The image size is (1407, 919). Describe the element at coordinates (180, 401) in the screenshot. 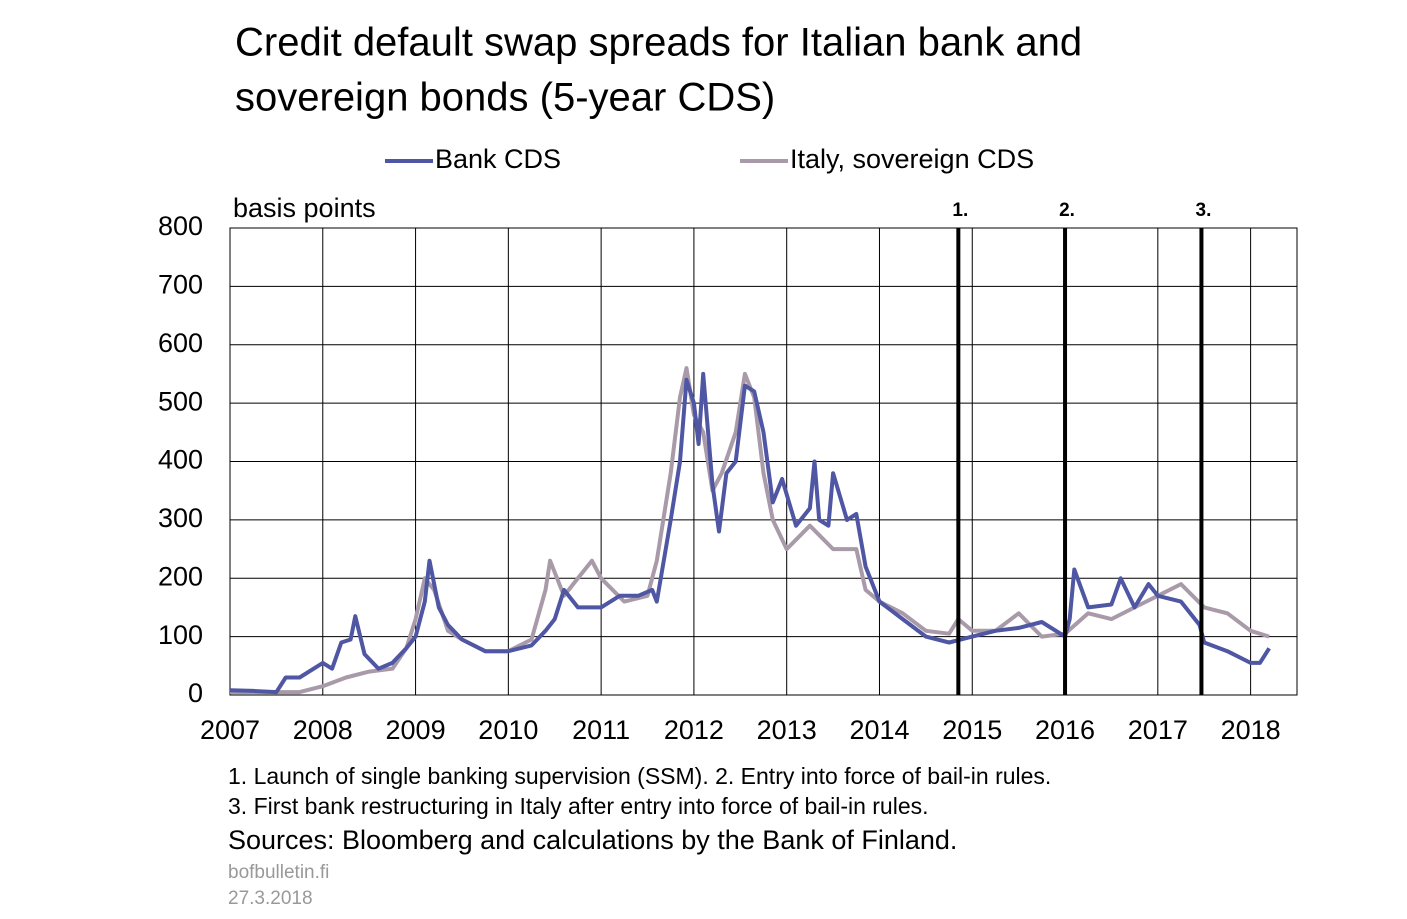

I see `y-tick-label: 500` at that location.